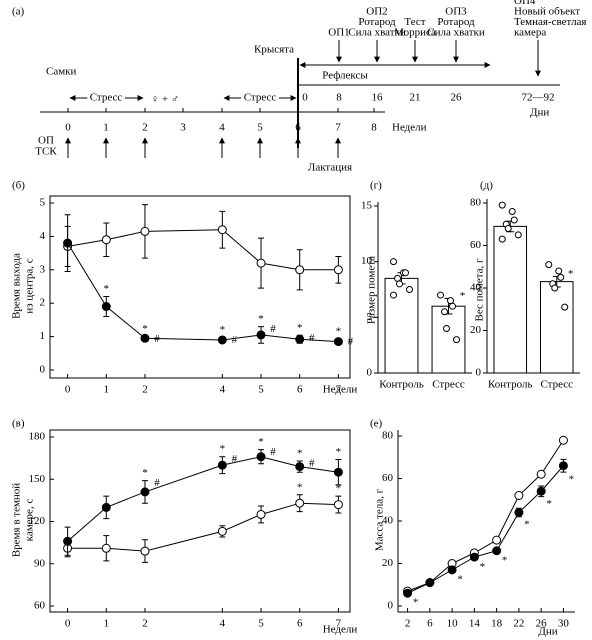 Image resolution: width=592 pixels, height=640 pixels. What do you see at coordinates (340, 390) in the screenshot?
I see `x-axis-label: Недели` at bounding box center [340, 390].